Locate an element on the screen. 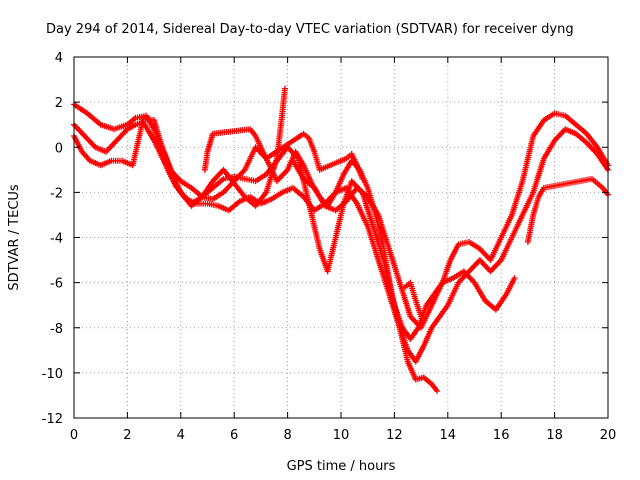 The height and width of the screenshot is (480, 640). y-tick-label: -2 is located at coordinates (56, 193).